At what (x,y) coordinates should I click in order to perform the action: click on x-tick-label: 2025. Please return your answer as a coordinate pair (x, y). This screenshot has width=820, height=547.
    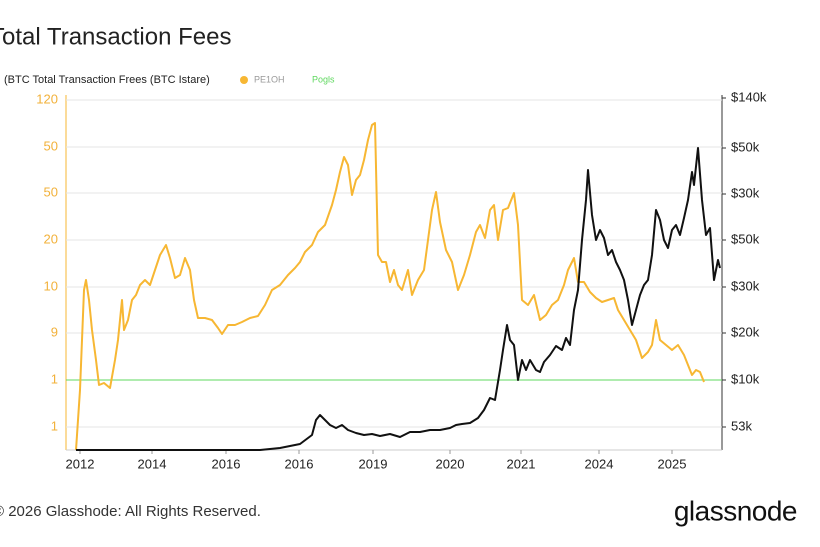
    Looking at the image, I should click on (672, 463).